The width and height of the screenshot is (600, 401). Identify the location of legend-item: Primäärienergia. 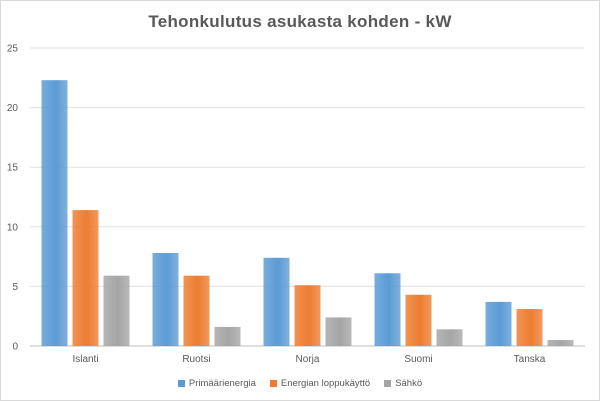
(216, 383).